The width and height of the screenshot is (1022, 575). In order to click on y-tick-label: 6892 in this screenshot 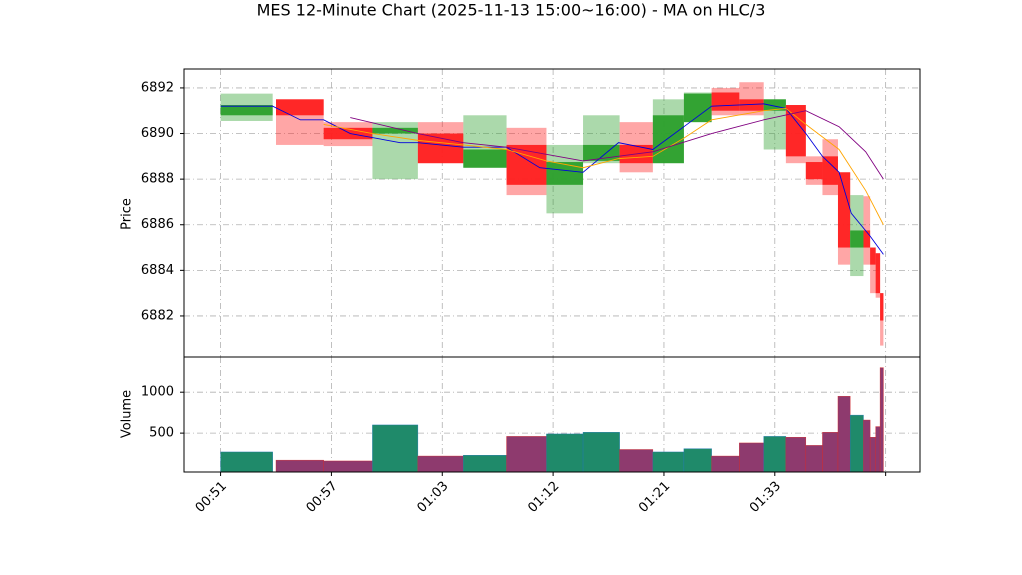, I will do `click(157, 87)`.